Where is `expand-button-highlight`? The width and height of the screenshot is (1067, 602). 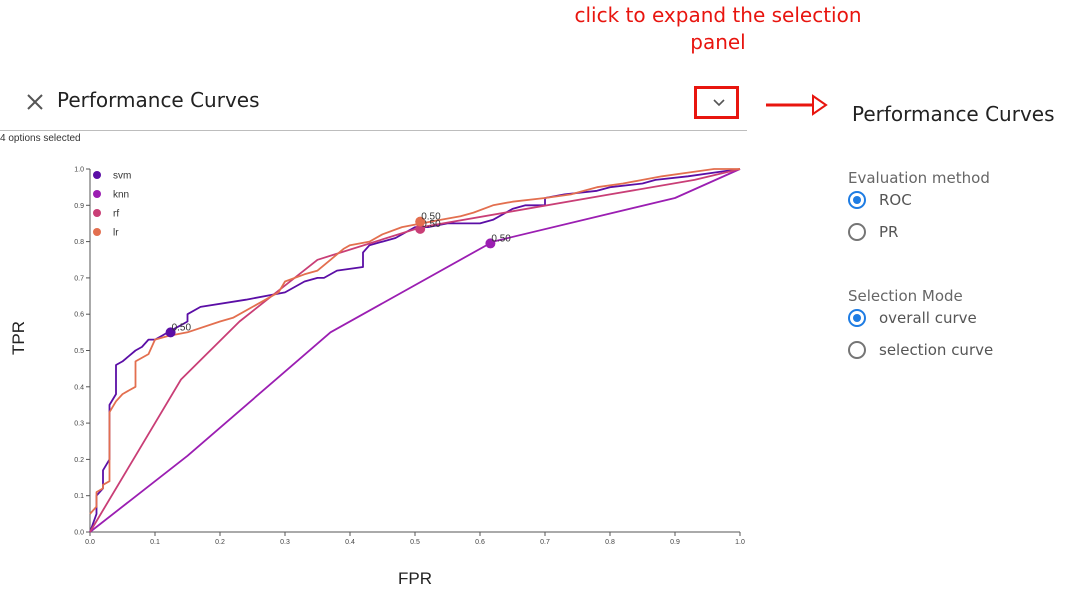 expand-button-highlight is located at coordinates (716, 102).